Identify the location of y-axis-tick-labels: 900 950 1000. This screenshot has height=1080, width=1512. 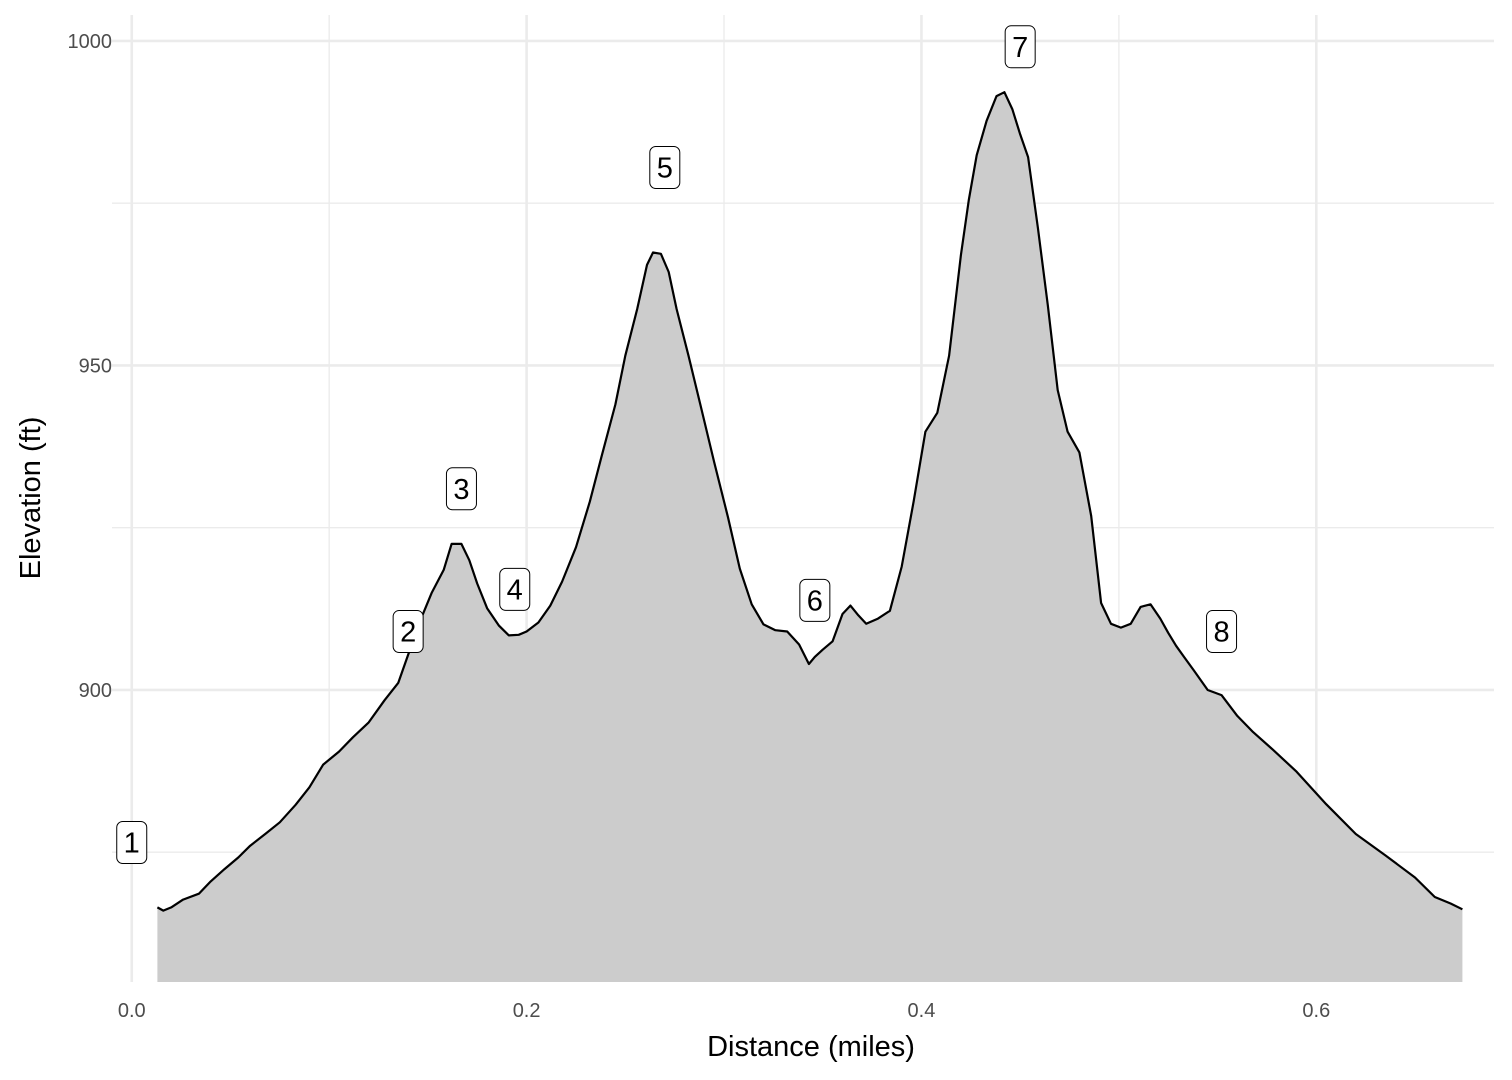
(90, 366).